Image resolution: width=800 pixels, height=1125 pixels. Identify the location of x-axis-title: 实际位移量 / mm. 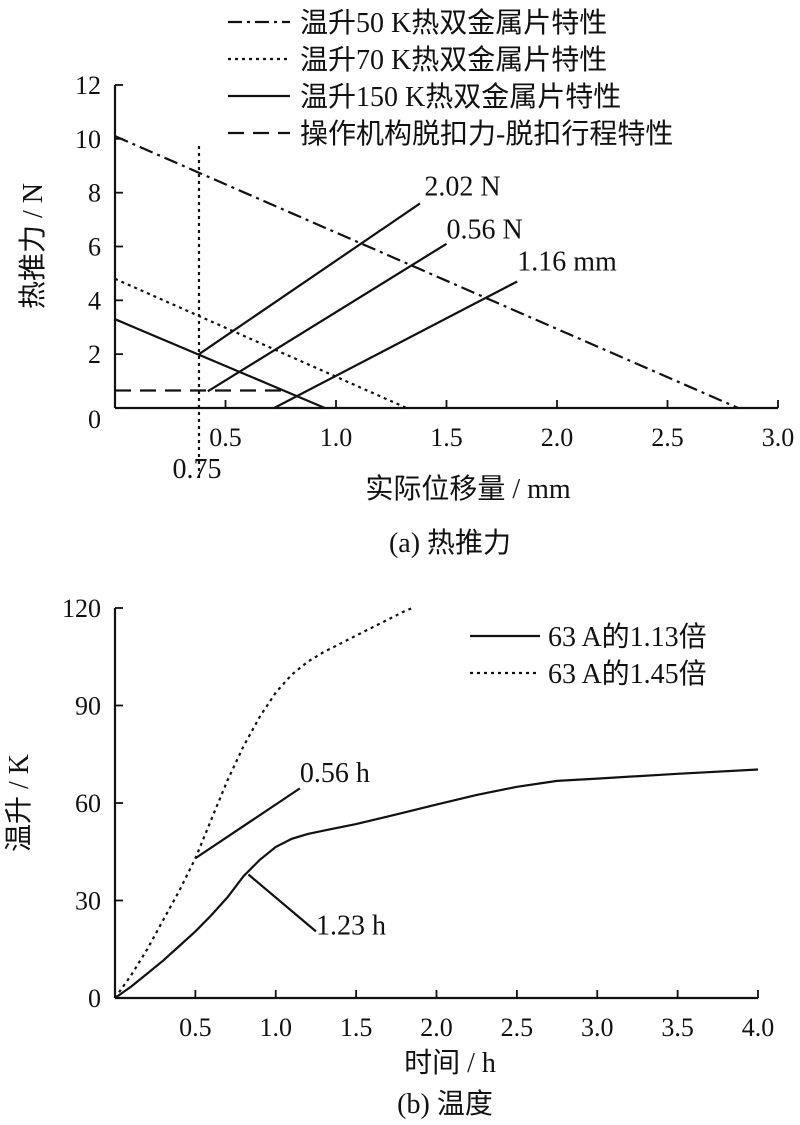
(468, 489).